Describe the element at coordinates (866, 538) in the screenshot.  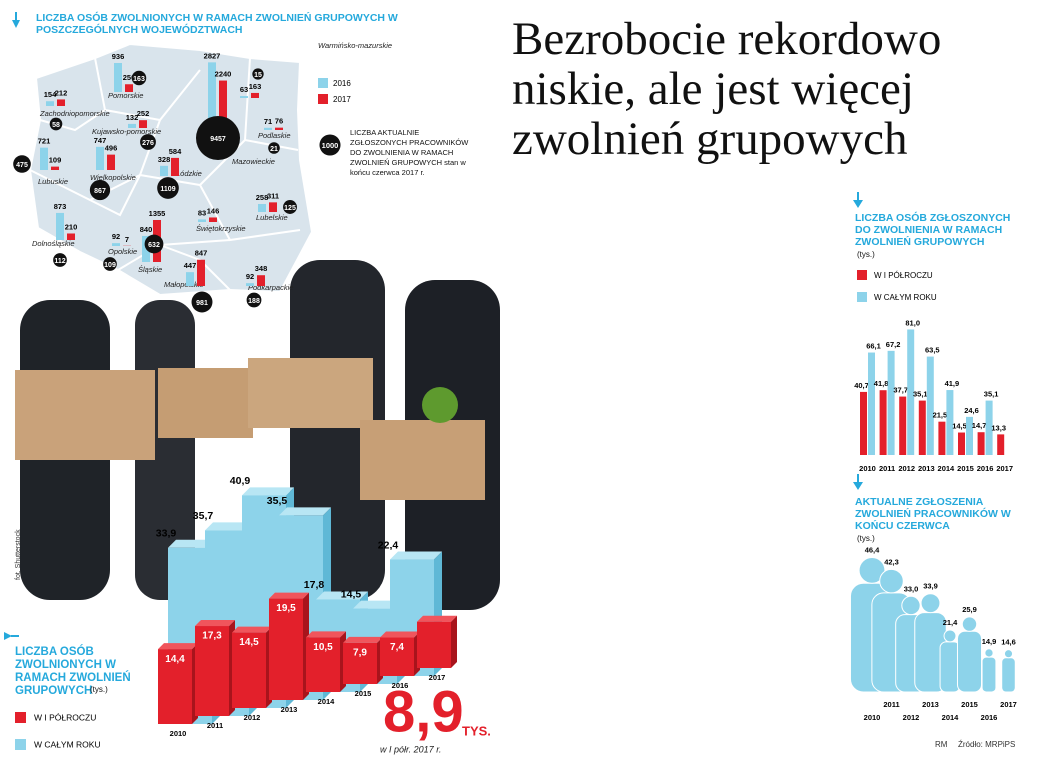
I see `unit: (tys.)` at that location.